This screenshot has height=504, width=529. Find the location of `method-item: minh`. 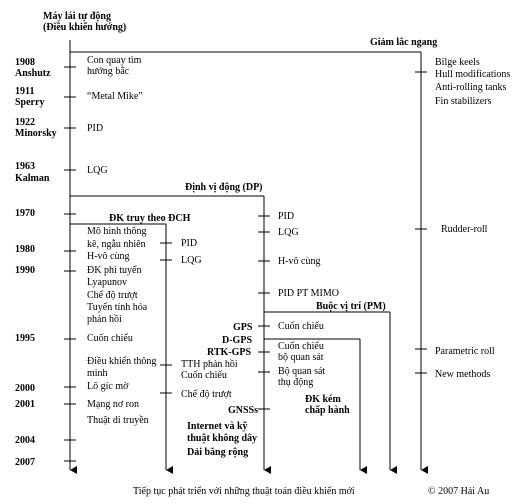

method-item: minh is located at coordinates (97, 373).